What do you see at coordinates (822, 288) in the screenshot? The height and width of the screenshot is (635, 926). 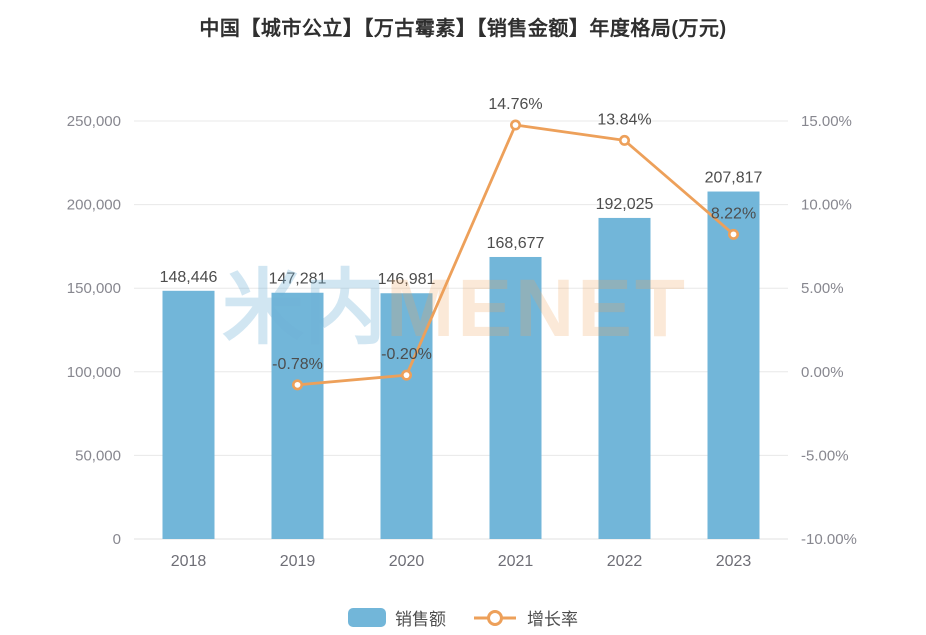 I see `y-axis-label-right: 5.00%` at bounding box center [822, 288].